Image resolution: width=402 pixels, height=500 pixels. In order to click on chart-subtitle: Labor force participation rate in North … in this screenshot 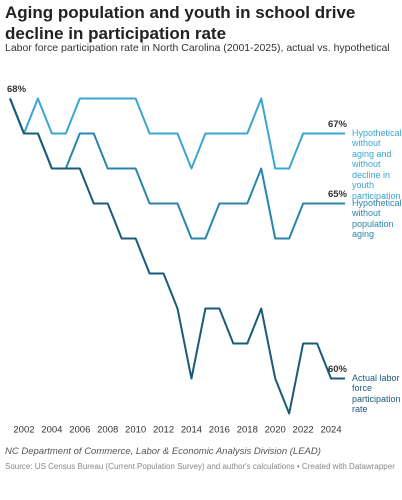, I will do `click(197, 48)`.